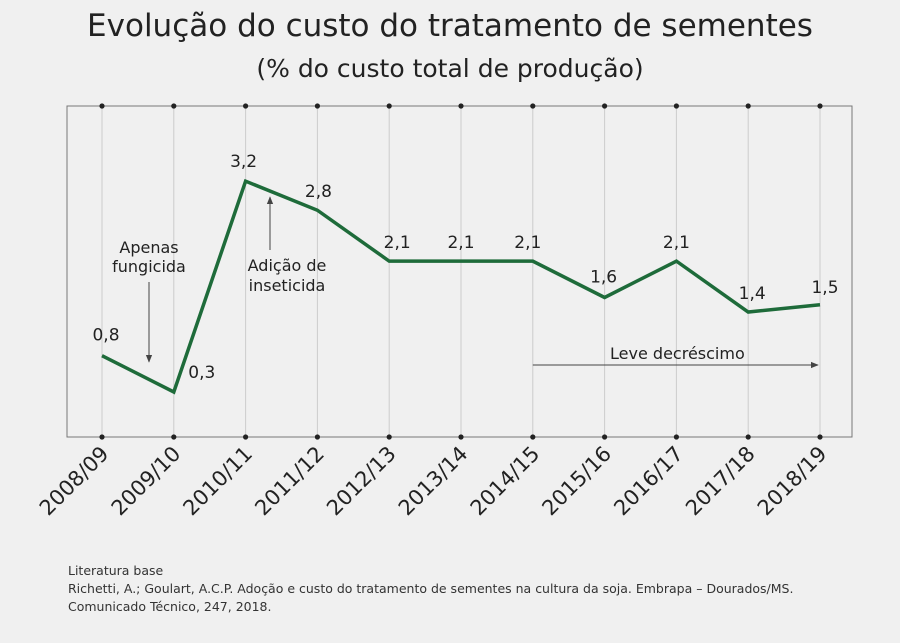 This screenshot has width=900, height=643. Describe the element at coordinates (217, 481) in the screenshot. I see `x-tick-label: 2010/11` at that location.